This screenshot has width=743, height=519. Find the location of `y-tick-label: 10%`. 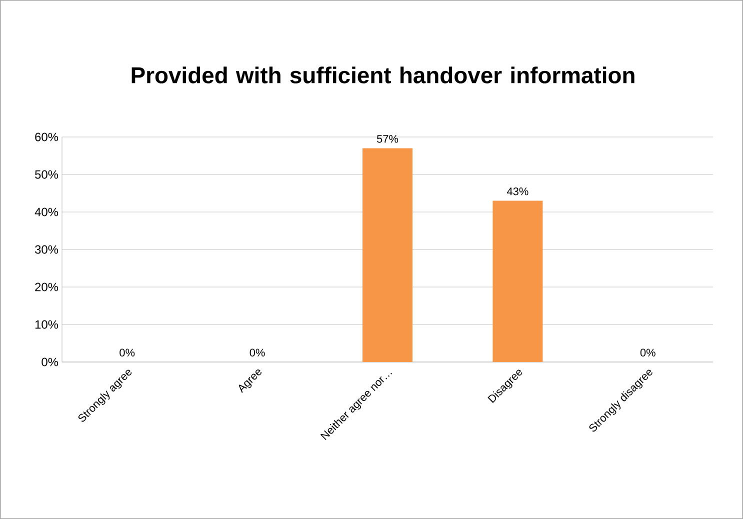

y-tick-label: 10% is located at coordinates (46, 324).